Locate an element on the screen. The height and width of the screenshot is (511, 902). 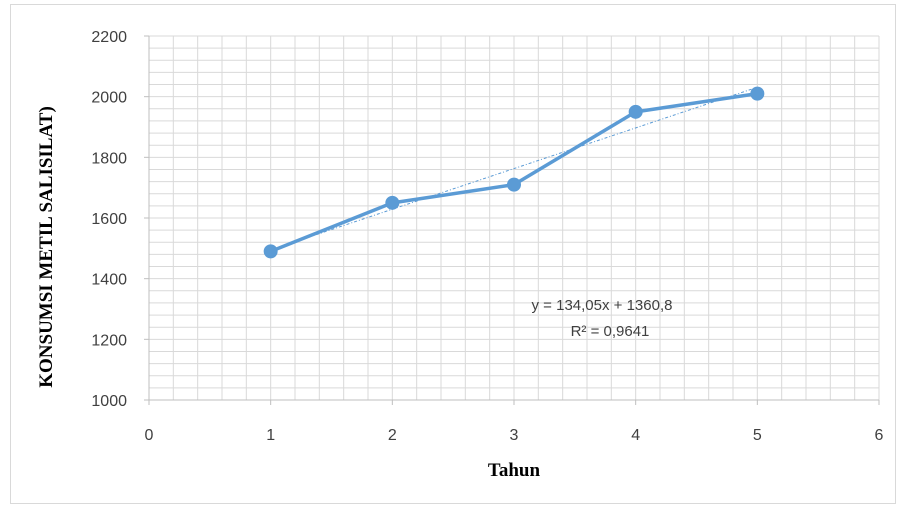
x-tick-label: 1 is located at coordinates (270, 435).